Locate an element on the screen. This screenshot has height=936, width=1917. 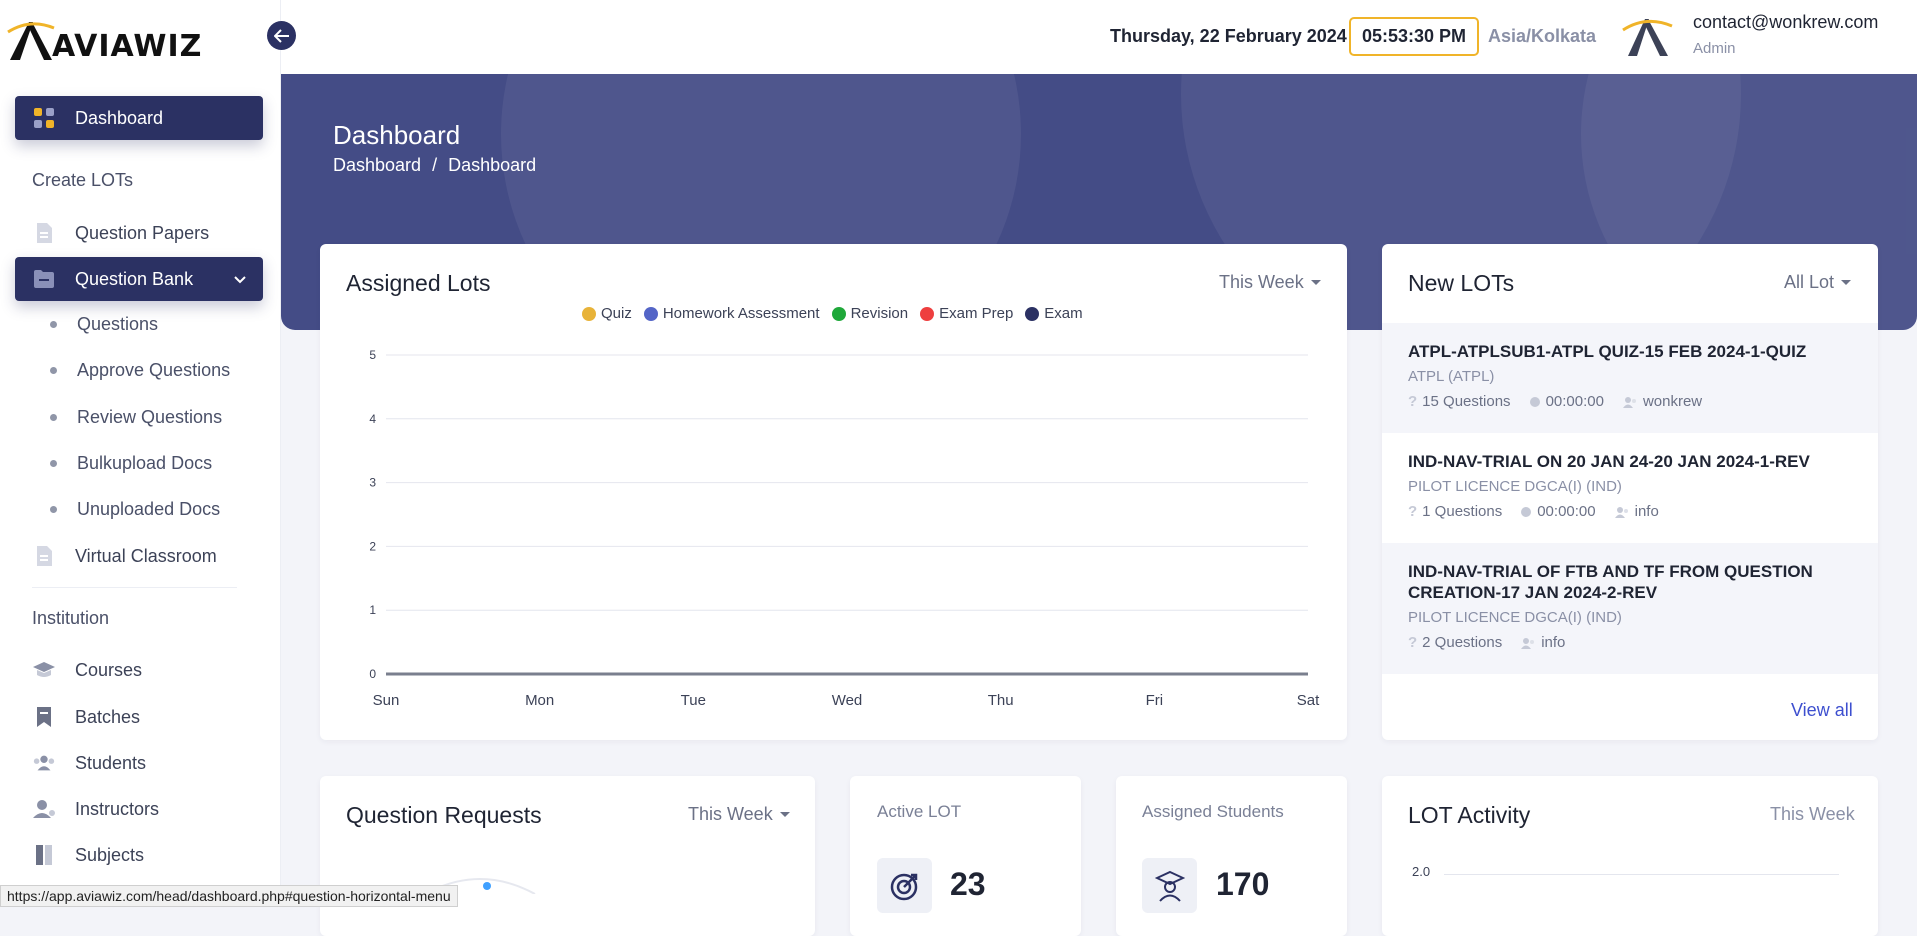
user-email: contact@wonkrew.com is located at coordinates (1786, 22).